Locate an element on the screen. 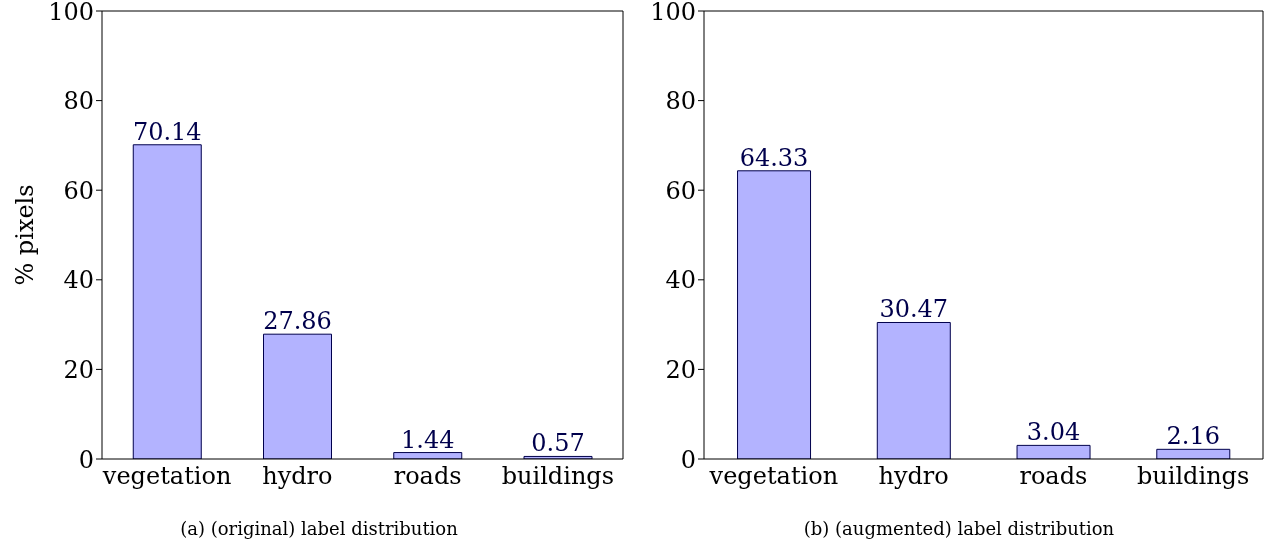 The width and height of the screenshot is (1285, 554). data-label: 2.16 is located at coordinates (1193, 436).